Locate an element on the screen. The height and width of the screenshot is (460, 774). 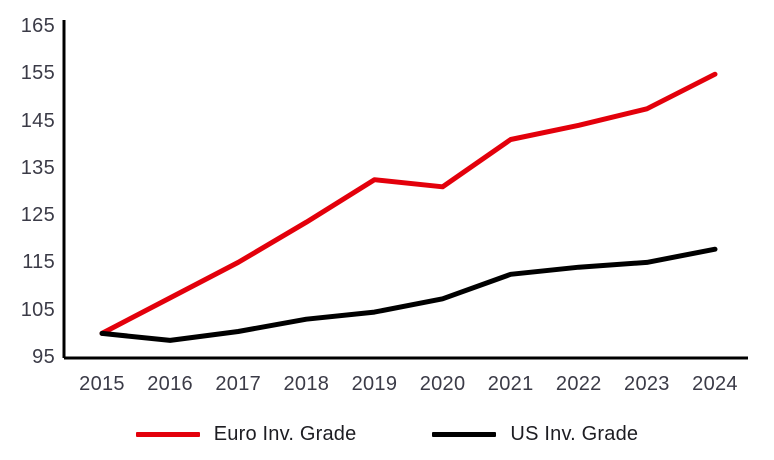
x-axis-tick-label: 2019 is located at coordinates (374, 384).